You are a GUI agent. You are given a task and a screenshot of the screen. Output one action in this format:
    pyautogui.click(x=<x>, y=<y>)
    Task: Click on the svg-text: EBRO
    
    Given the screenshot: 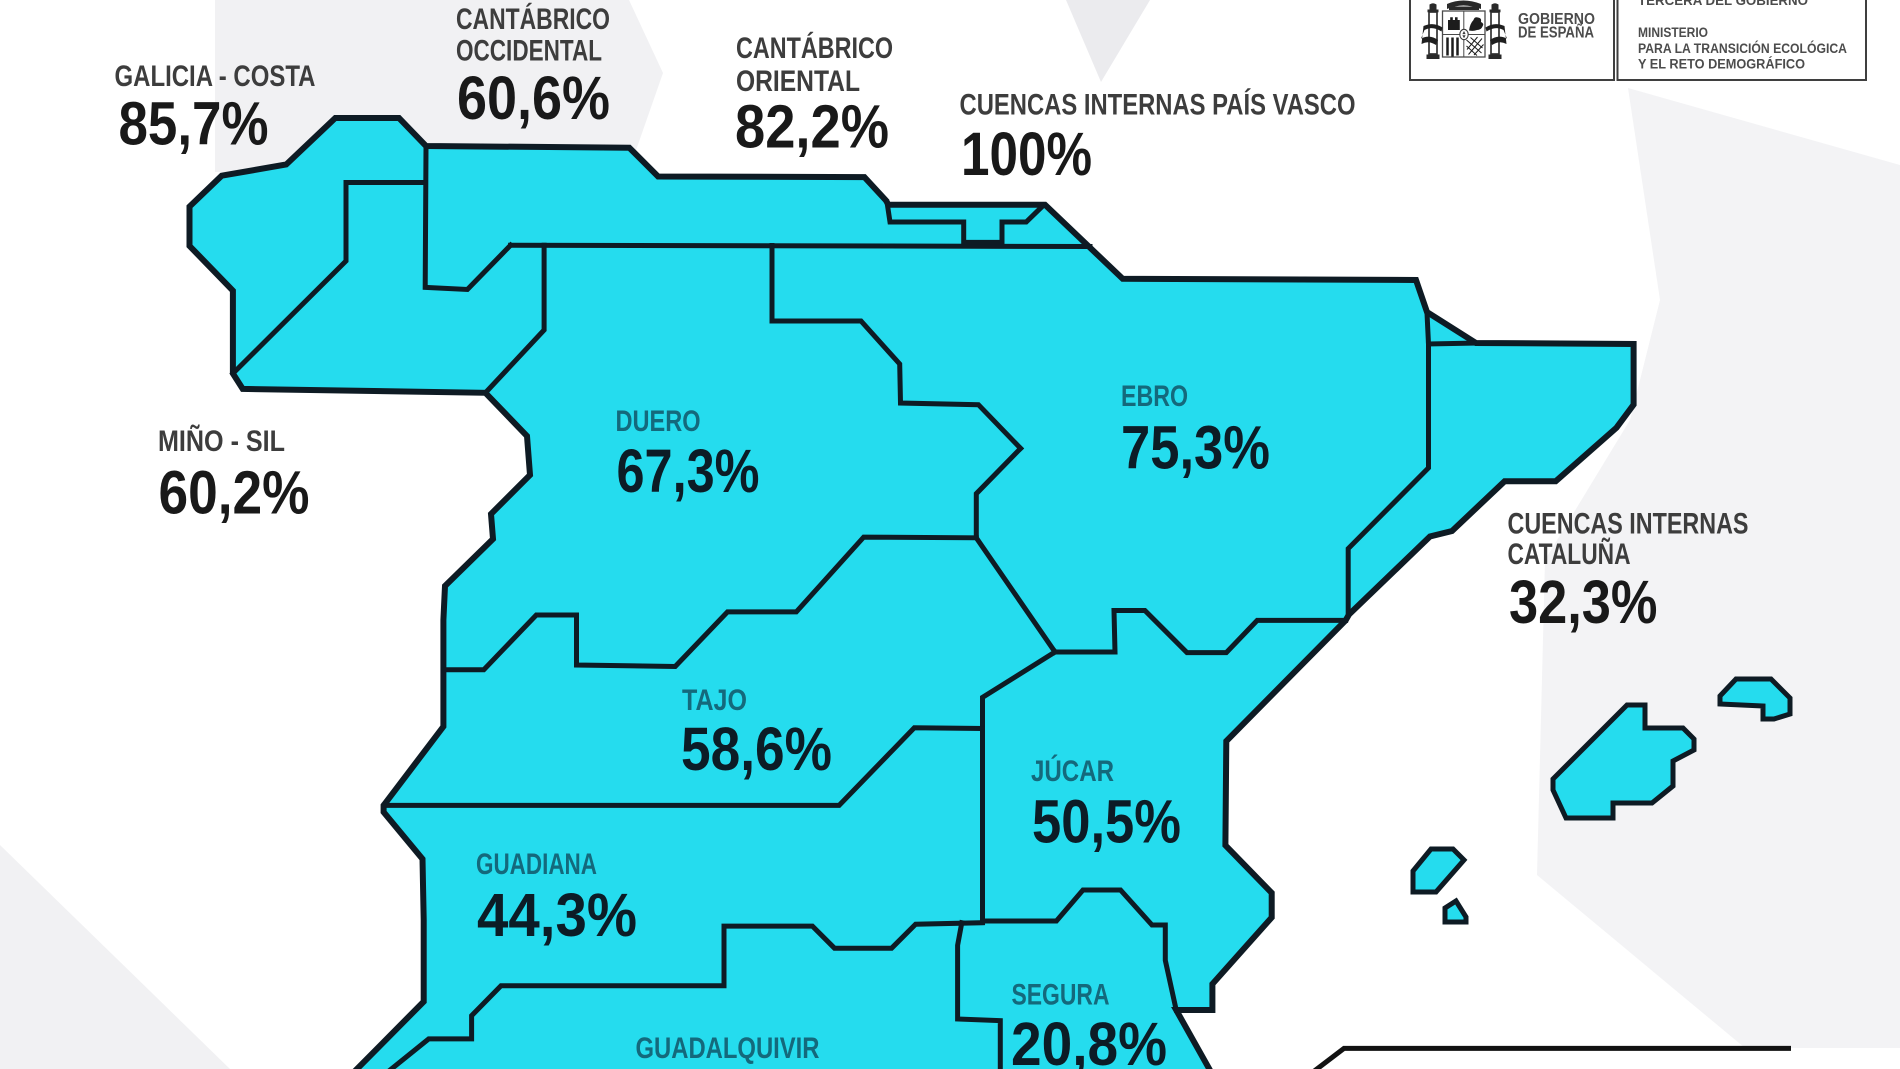 What is the action you would take?
    pyautogui.click(x=1154, y=396)
    